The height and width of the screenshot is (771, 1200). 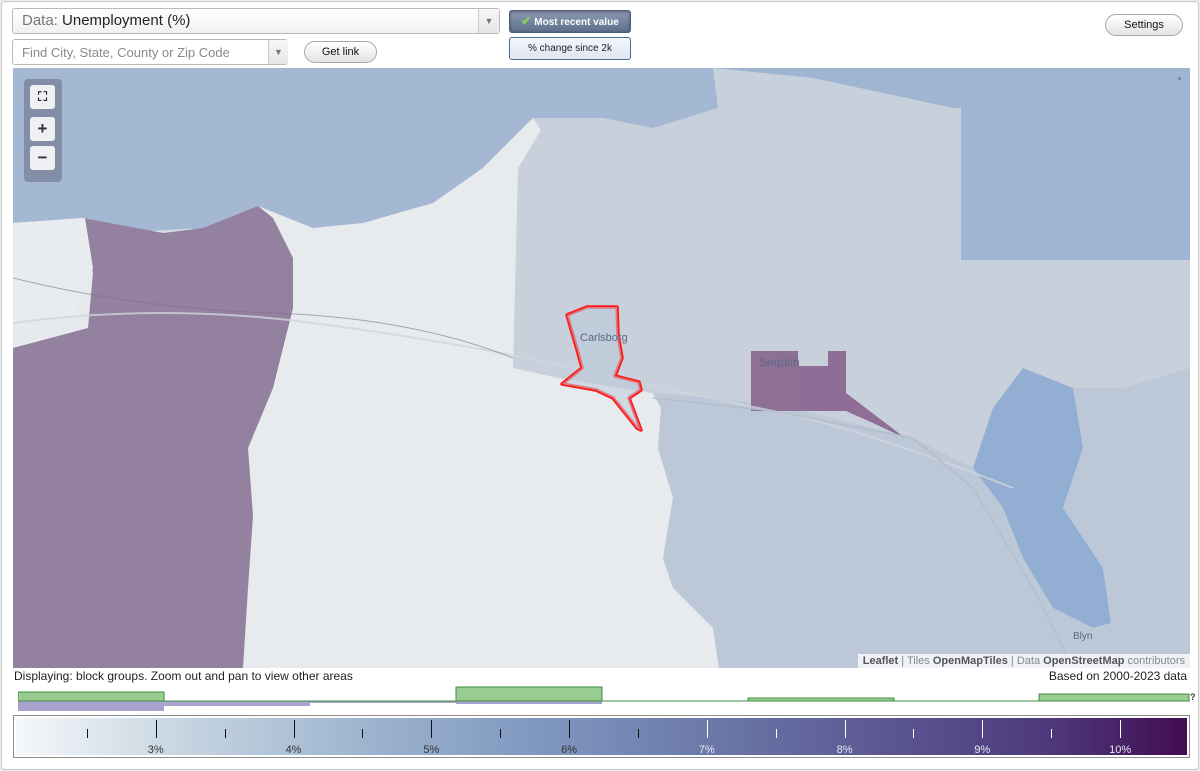 What do you see at coordinates (880, 661) in the screenshot?
I see `attribution-leaflet-link: Leaflet` at bounding box center [880, 661].